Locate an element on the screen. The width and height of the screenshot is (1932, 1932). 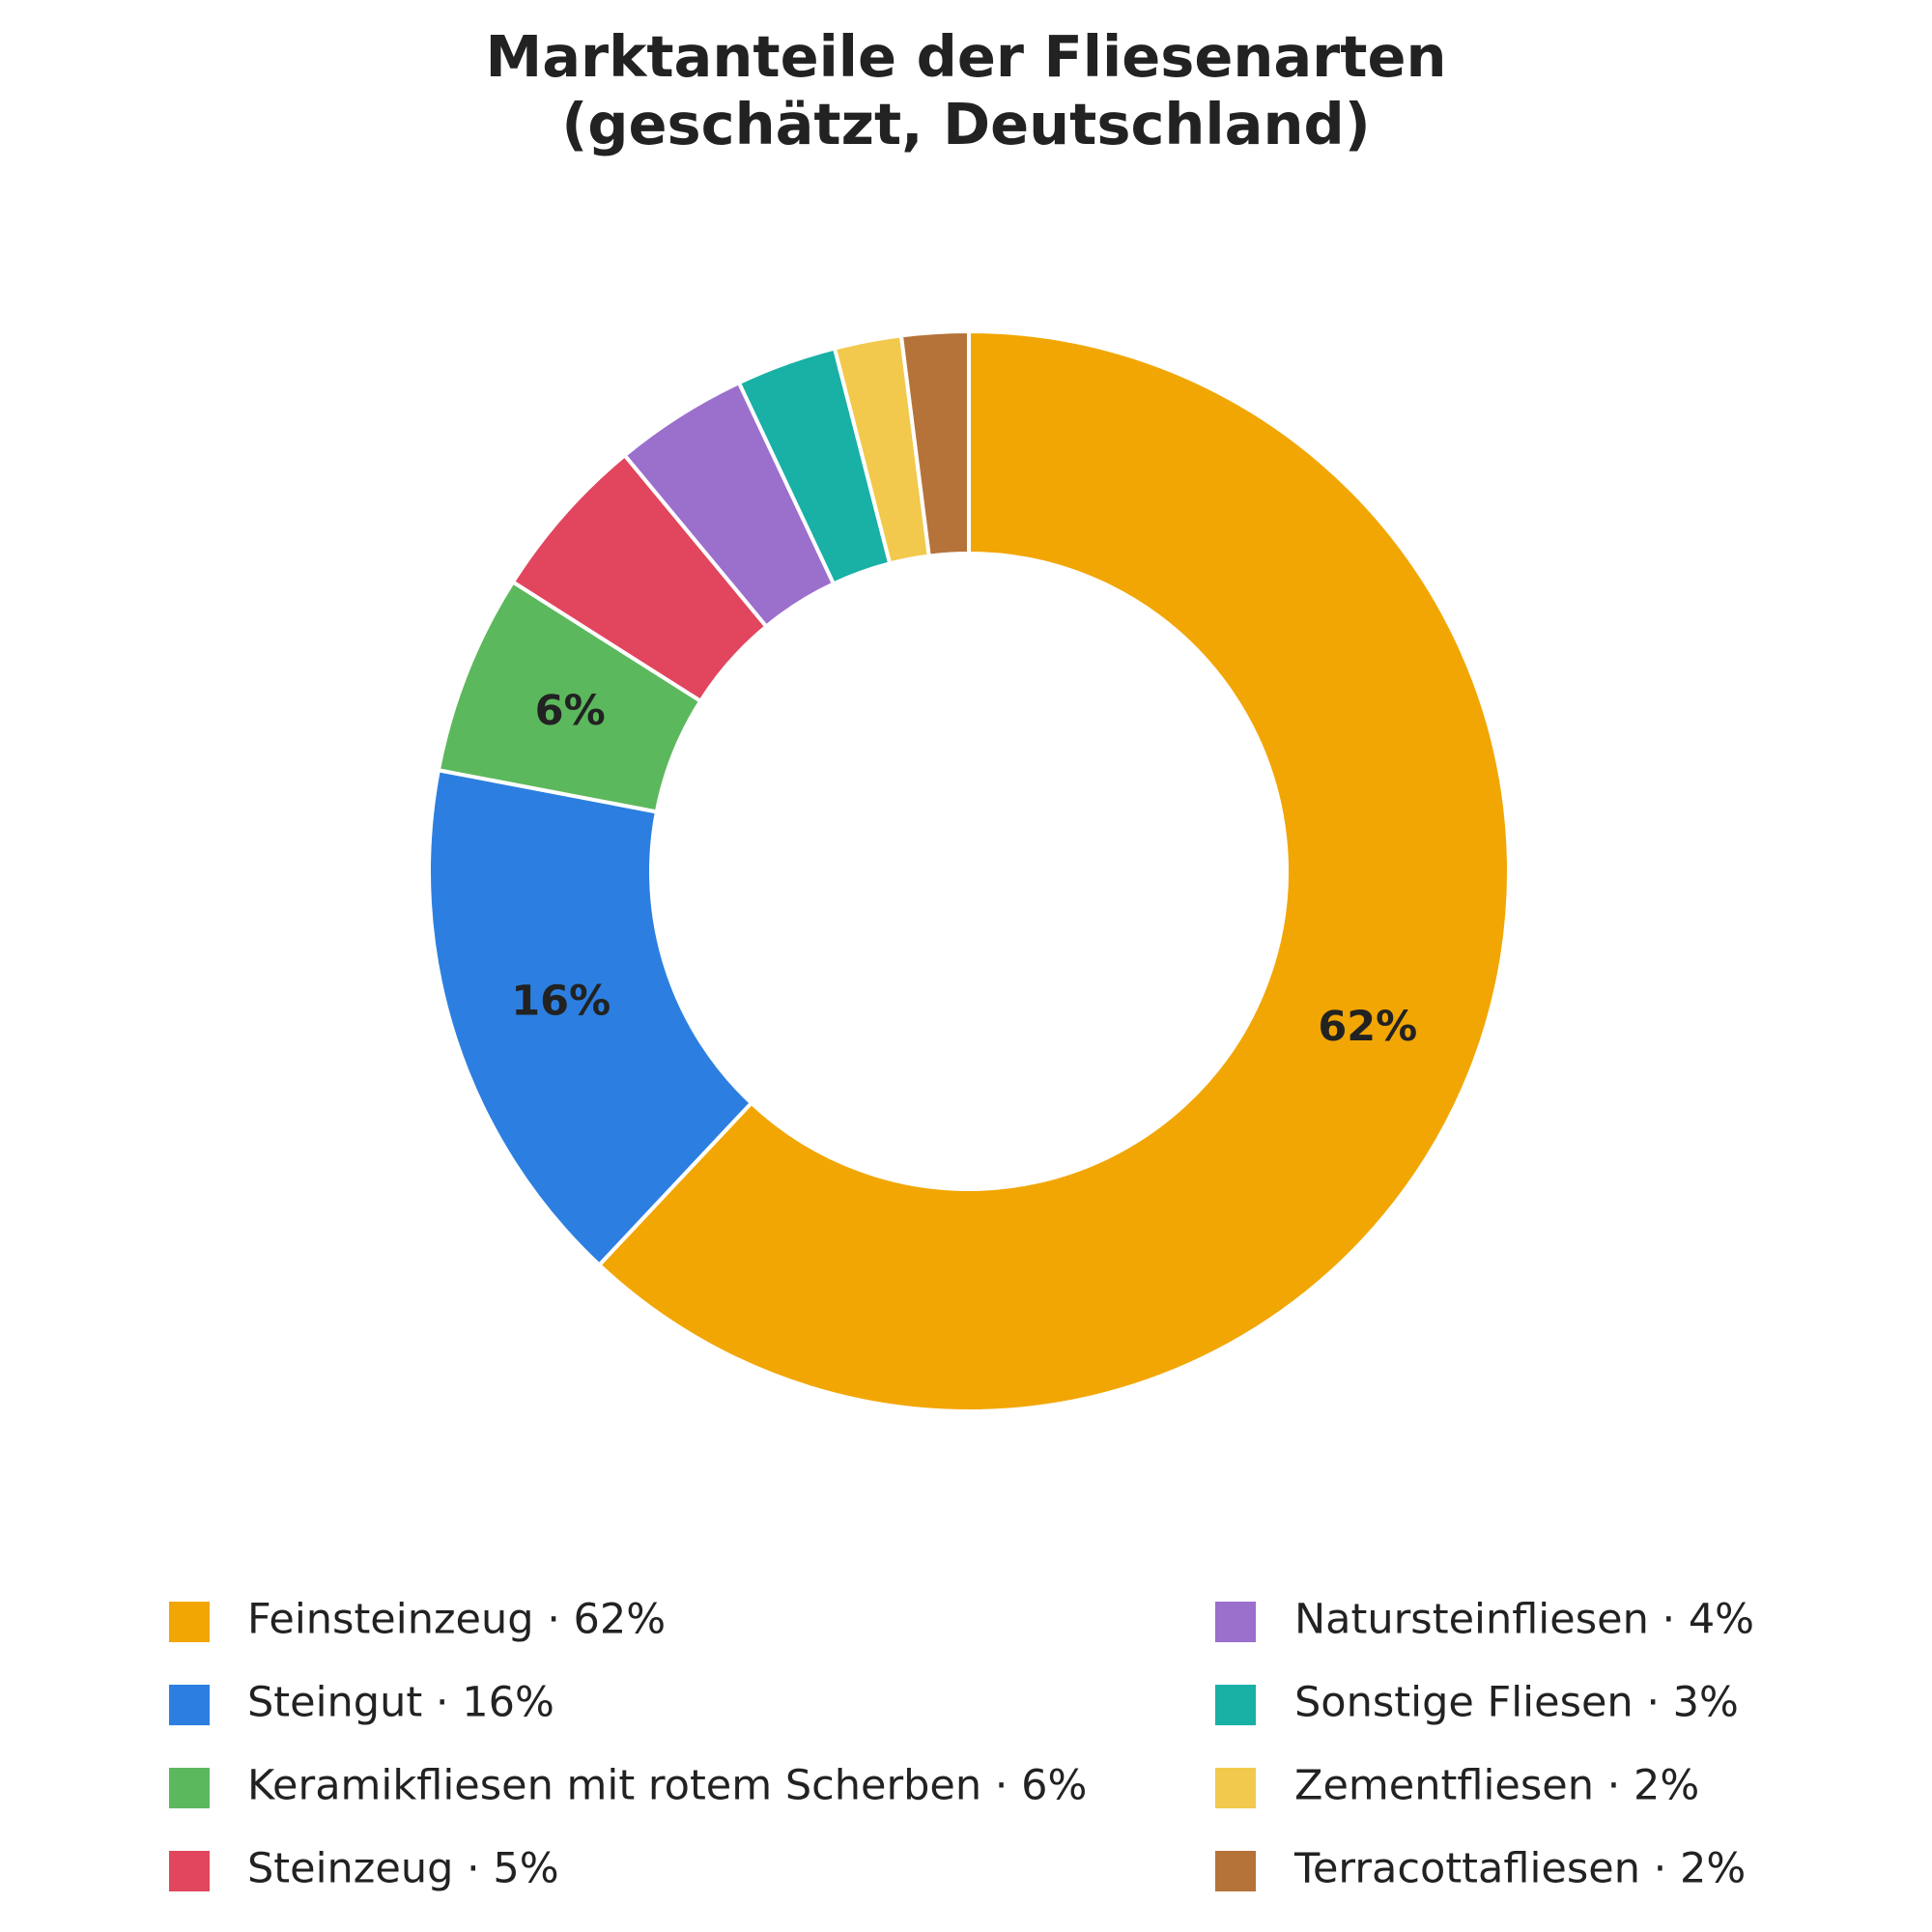
data-label: 6% is located at coordinates (570, 711).